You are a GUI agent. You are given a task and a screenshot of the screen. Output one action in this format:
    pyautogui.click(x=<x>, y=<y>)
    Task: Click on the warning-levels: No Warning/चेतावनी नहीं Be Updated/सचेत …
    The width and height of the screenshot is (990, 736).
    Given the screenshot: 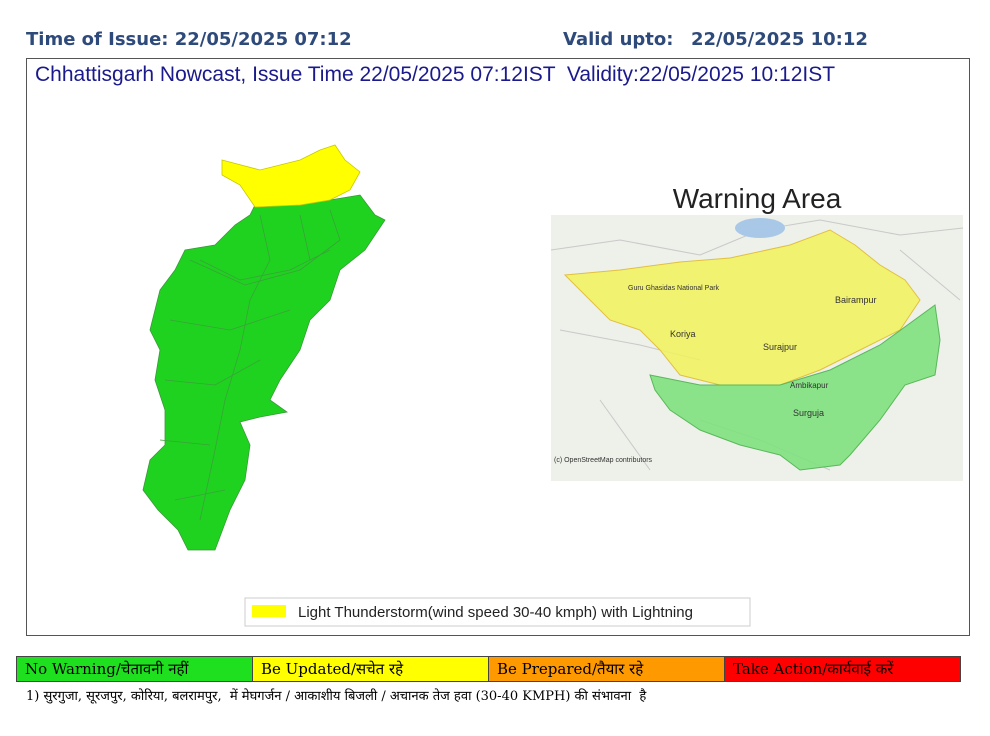 What is the action you would take?
    pyautogui.click(x=488, y=669)
    